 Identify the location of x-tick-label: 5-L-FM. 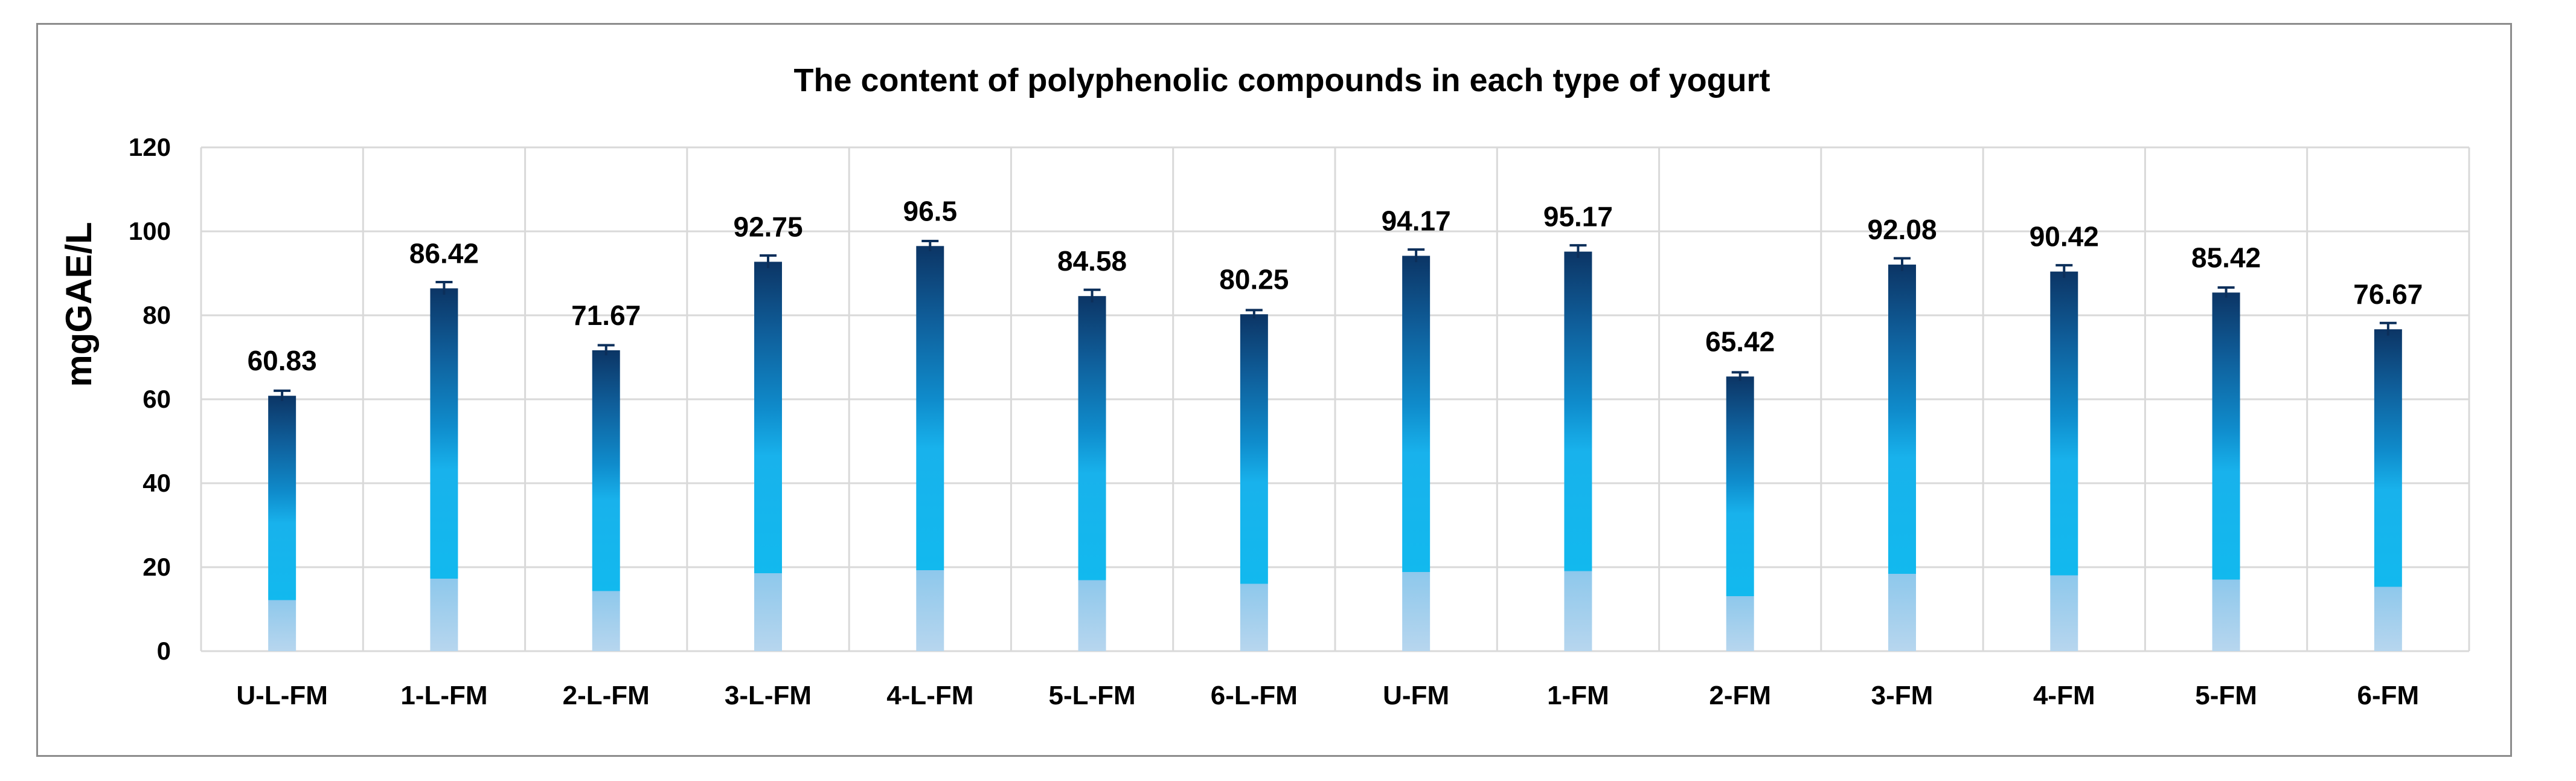
(1091, 695).